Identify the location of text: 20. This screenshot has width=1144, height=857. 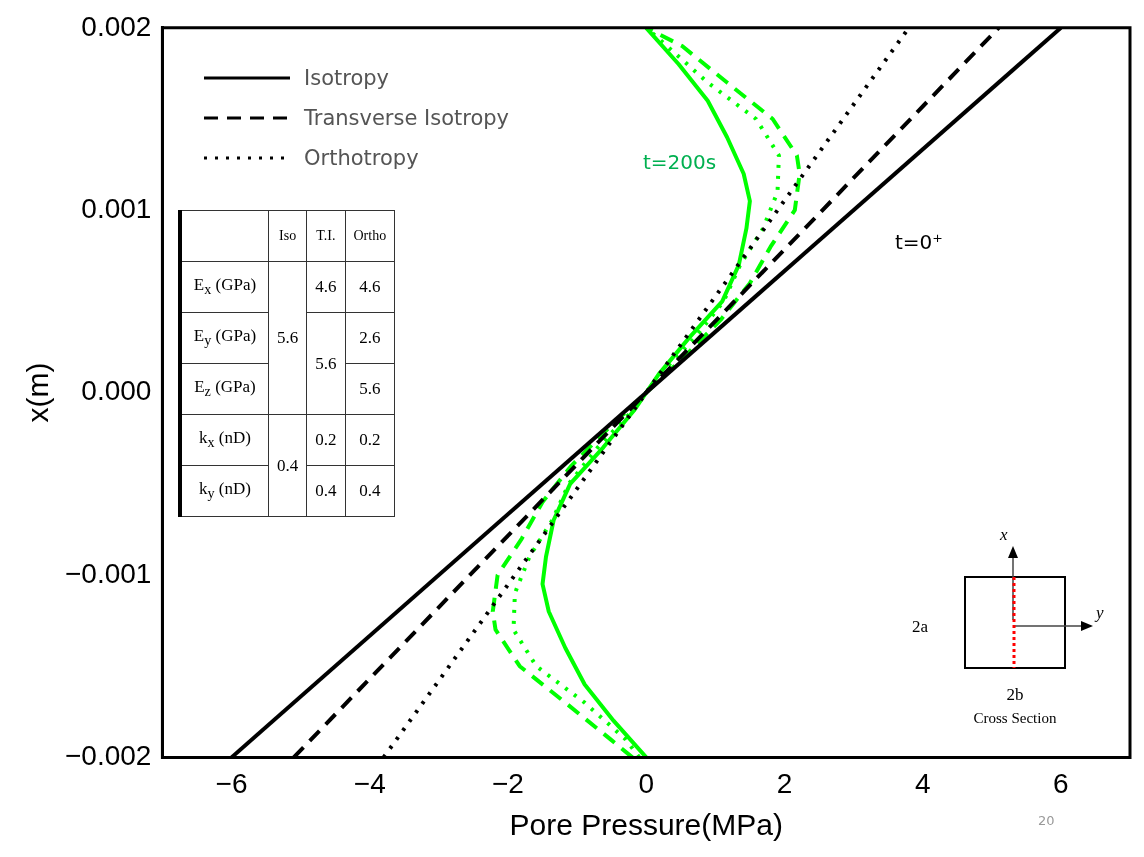
(1046, 820).